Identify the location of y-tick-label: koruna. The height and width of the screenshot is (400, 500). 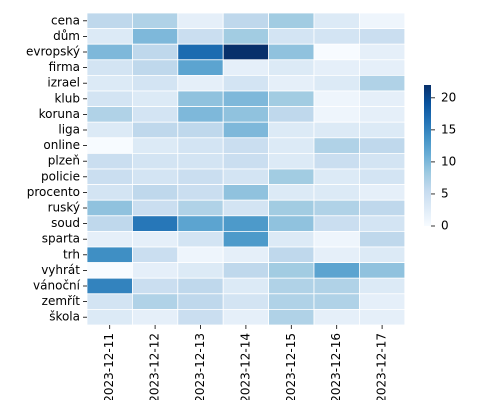
(59, 114).